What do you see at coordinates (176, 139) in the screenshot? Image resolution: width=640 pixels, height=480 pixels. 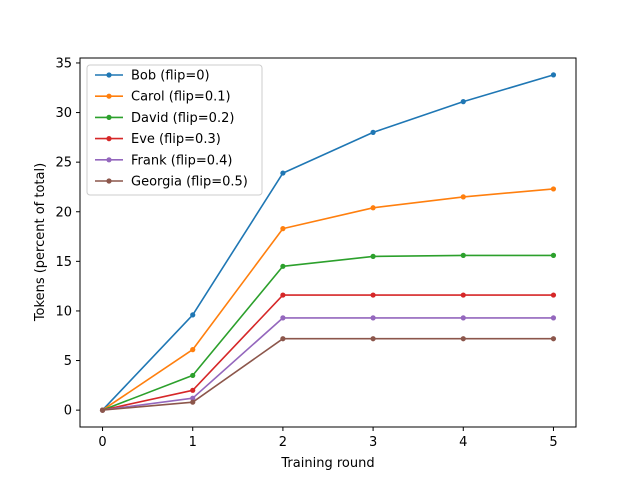 I see `legend-label: Eve (flip=0.3)` at bounding box center [176, 139].